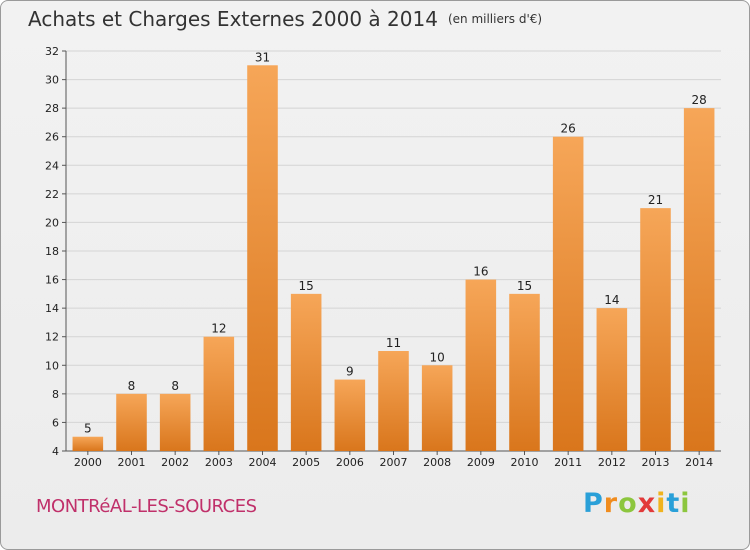 This screenshot has width=750, height=550. I want to click on y-tick-label: 20, so click(52, 222).